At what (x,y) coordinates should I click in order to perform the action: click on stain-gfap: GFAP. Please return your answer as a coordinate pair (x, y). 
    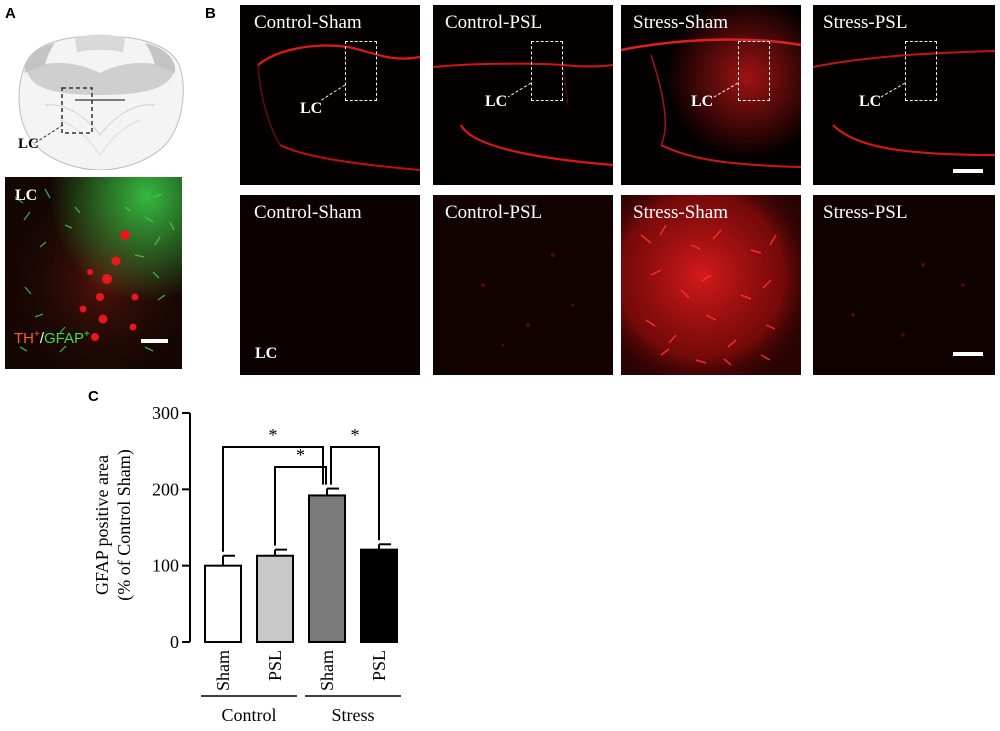
    Looking at the image, I should click on (64, 338).